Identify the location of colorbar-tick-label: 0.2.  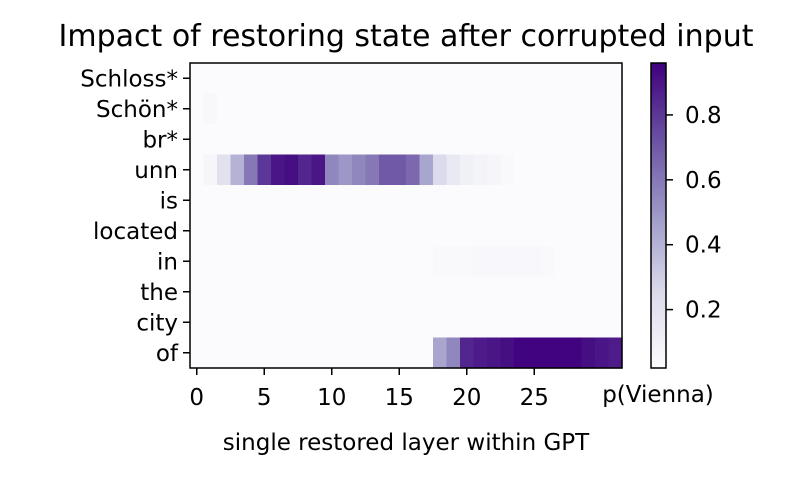
(703, 311).